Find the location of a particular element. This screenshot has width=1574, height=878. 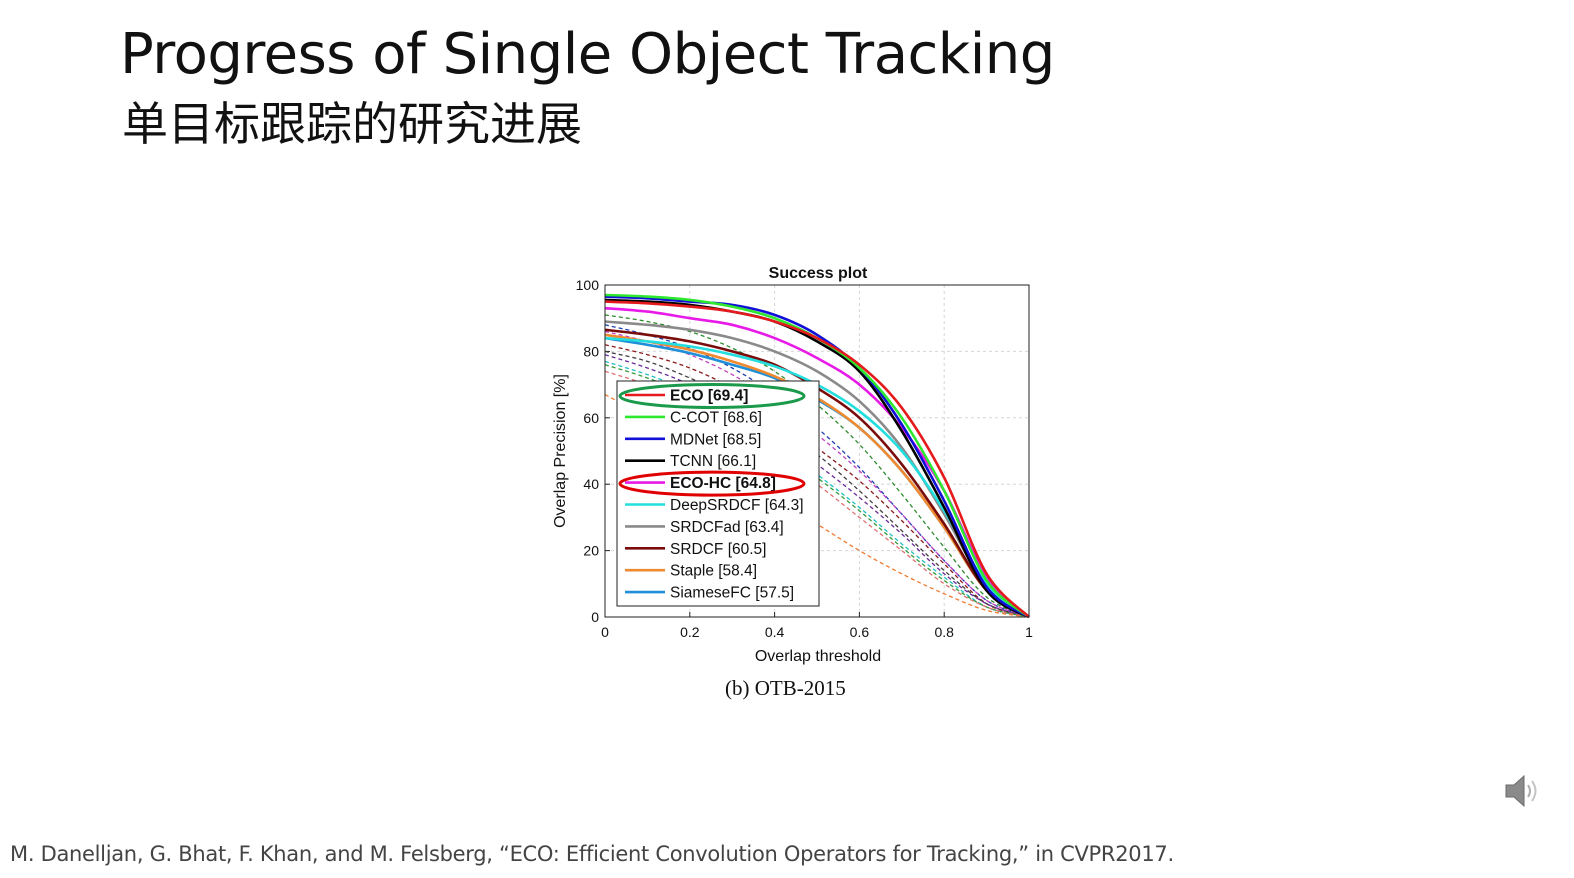

legend-label: SRDCF [60.5] is located at coordinates (718, 549).